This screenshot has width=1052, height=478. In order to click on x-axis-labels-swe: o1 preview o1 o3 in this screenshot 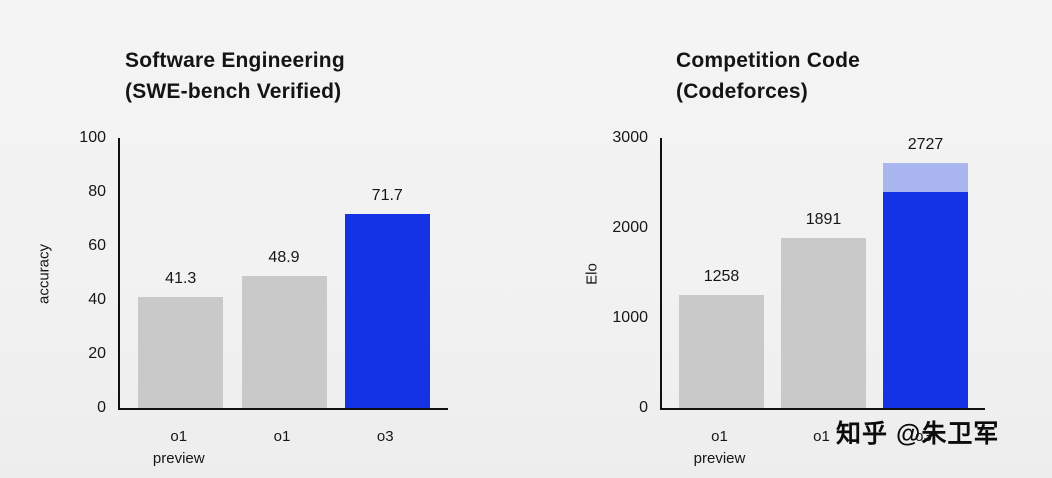, I will do `click(283, 442)`.